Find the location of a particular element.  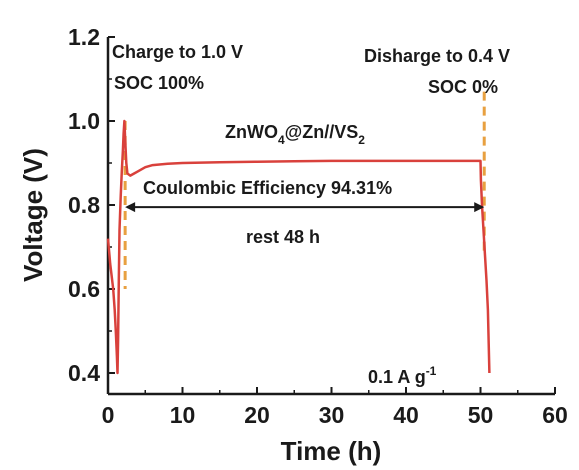

x-tick-label: 30 is located at coordinates (332, 415).